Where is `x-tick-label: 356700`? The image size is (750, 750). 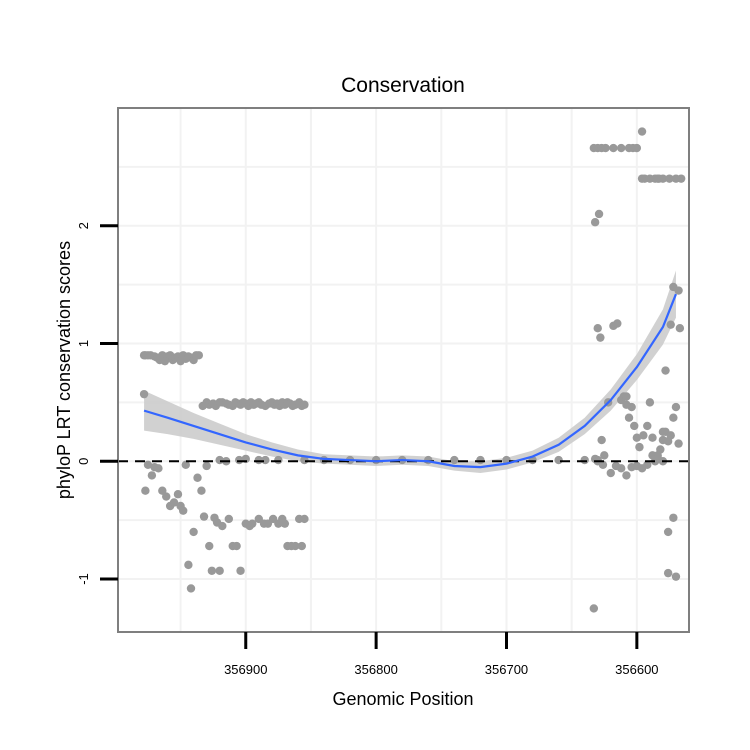 x-tick-label: 356700 is located at coordinates (506, 669).